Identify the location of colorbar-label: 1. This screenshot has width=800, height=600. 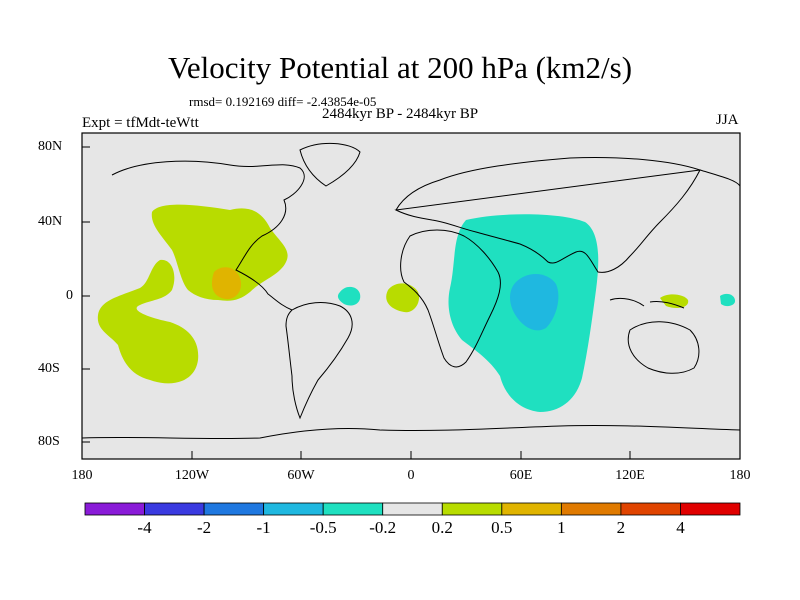
(561, 527).